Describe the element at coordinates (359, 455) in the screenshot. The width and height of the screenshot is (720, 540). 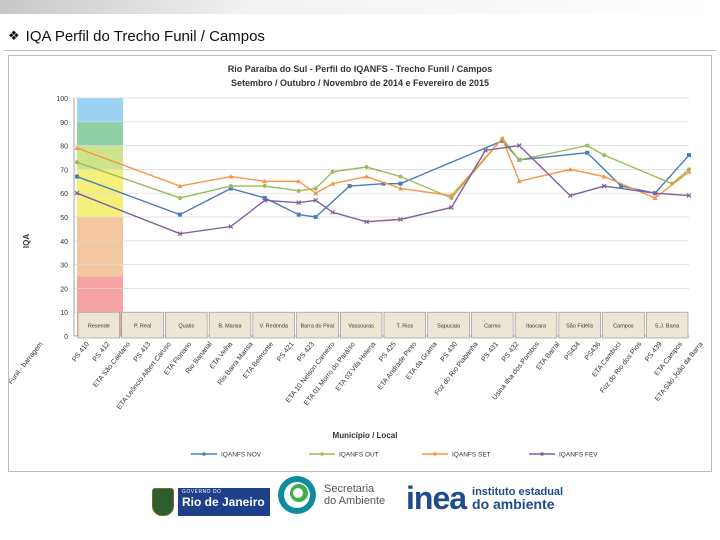
I see `legend-label: IQANFS OUT` at that location.